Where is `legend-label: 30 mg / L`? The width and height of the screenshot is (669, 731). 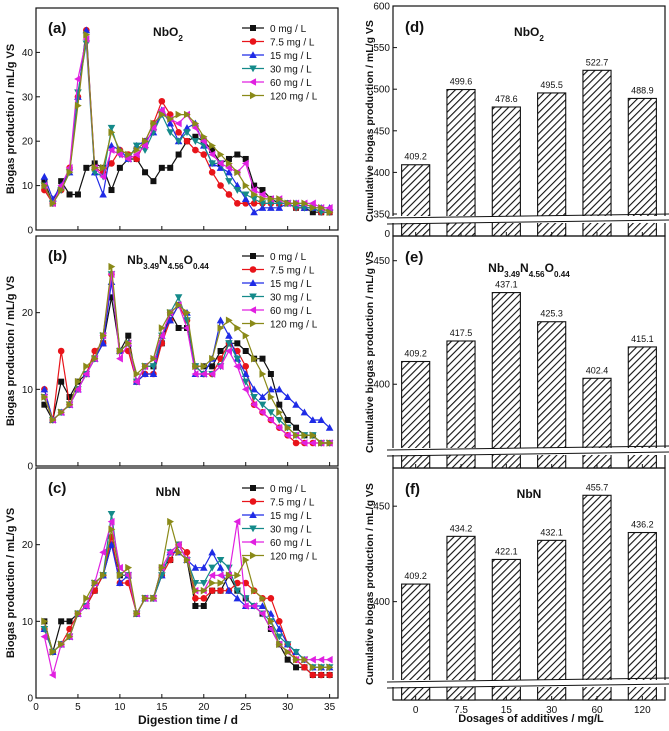
legend-label: 30 mg / L is located at coordinates (291, 298).